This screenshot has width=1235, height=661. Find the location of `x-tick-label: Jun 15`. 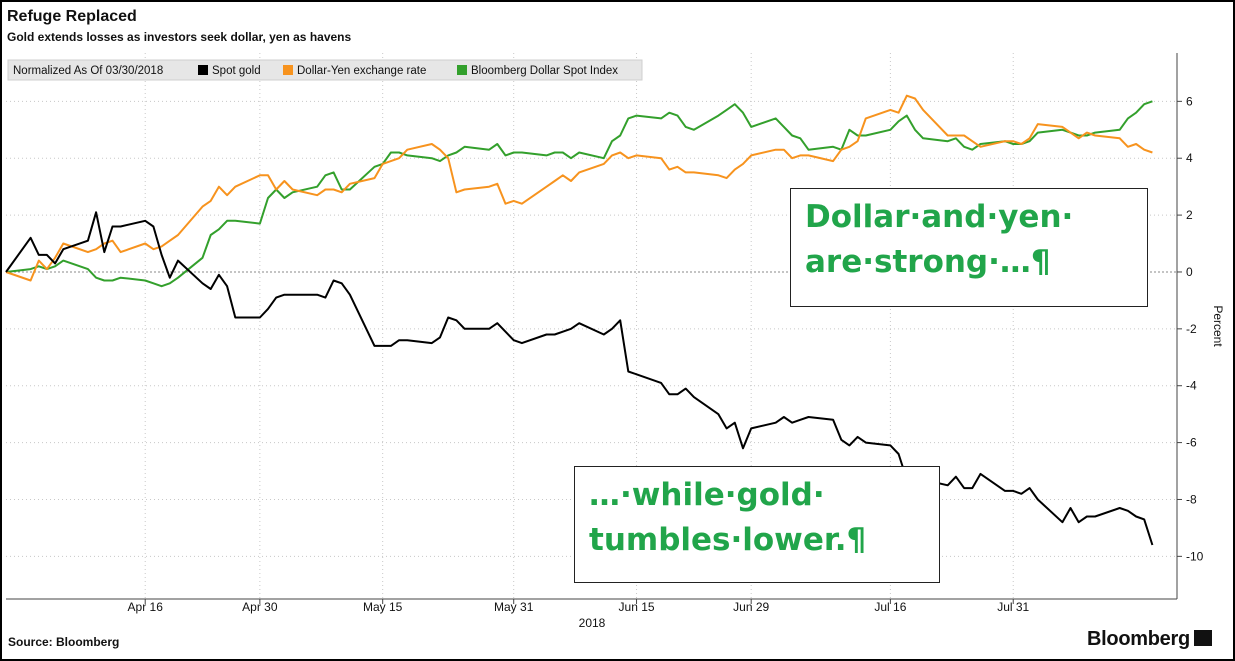

x-tick-label: Jun 15 is located at coordinates (637, 607).